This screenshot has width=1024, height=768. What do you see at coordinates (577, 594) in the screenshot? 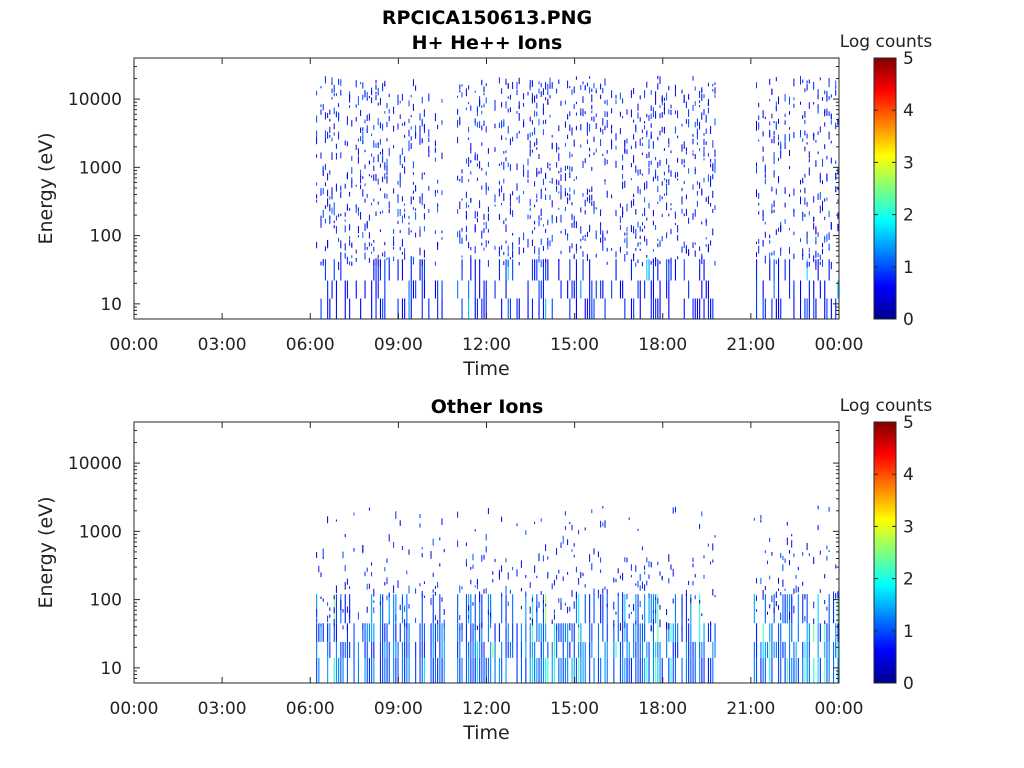
I see `spectrogram-data` at bounding box center [577, 594].